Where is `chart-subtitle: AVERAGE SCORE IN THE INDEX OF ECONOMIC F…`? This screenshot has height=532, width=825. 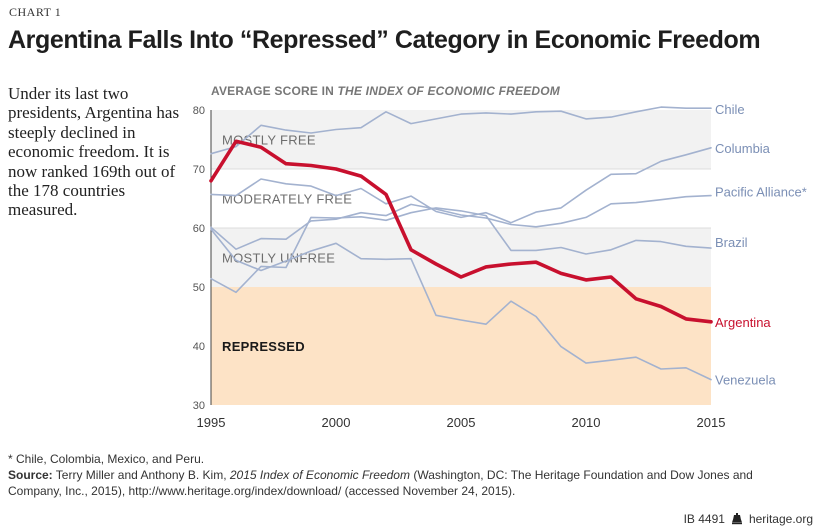
chart-subtitle: AVERAGE SCORE IN THE INDEX OF ECONOMIC F… is located at coordinates (385, 91).